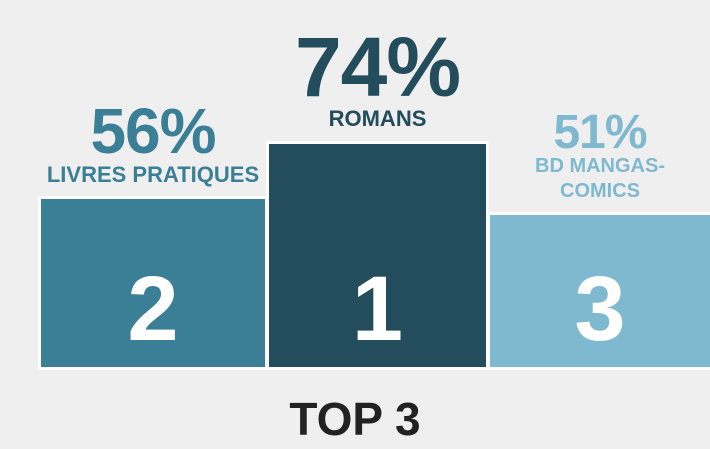 The width and height of the screenshot is (710, 449). I want to click on rank-label: 1, so click(377, 309).